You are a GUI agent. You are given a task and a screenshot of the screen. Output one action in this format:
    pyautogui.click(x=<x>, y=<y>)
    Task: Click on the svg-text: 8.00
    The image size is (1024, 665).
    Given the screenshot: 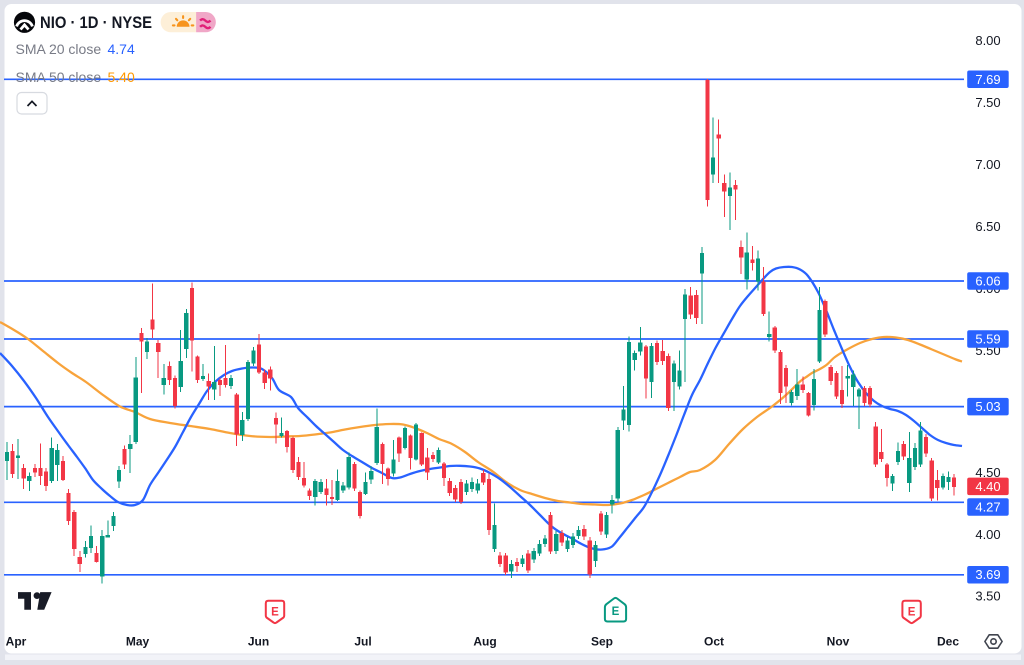 What is the action you would take?
    pyautogui.click(x=987, y=40)
    